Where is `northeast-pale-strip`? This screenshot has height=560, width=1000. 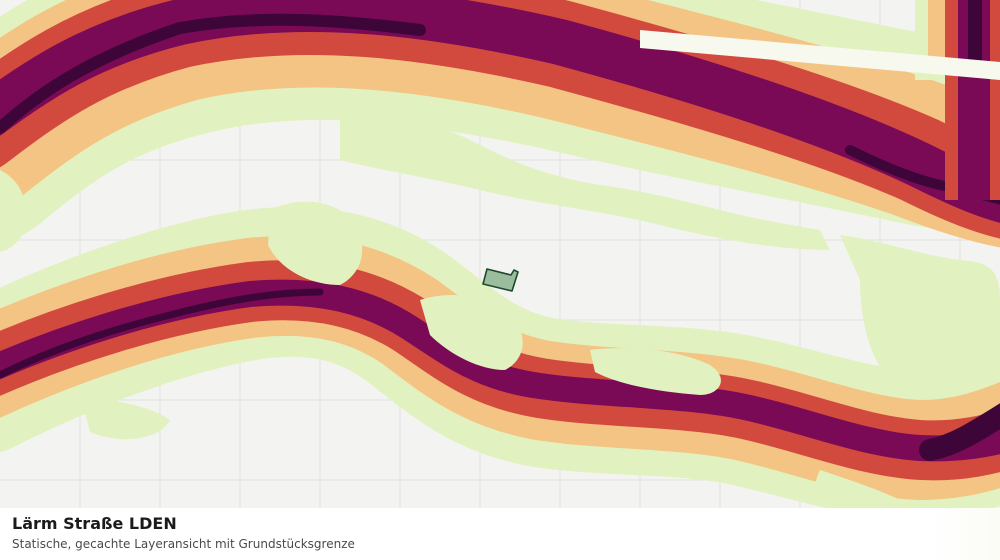
northeast-pale-strip is located at coordinates (820, 55).